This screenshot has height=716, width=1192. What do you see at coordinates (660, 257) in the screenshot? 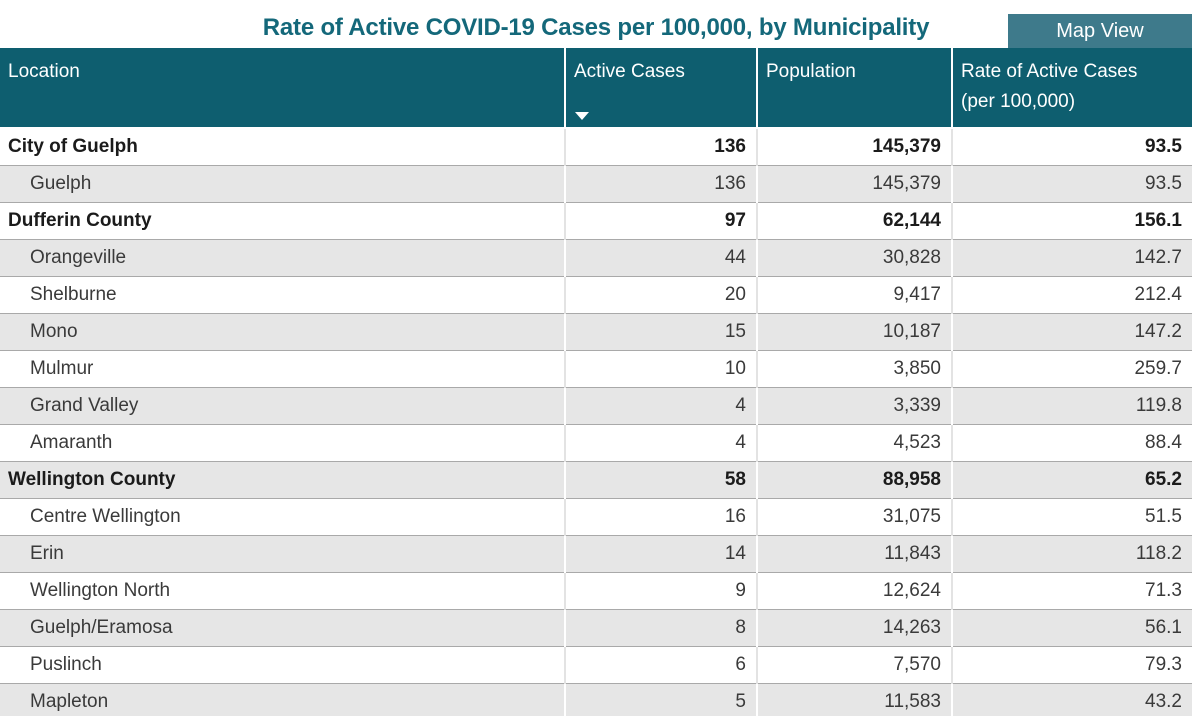
I see `active-cases-cell: 44` at bounding box center [660, 257].